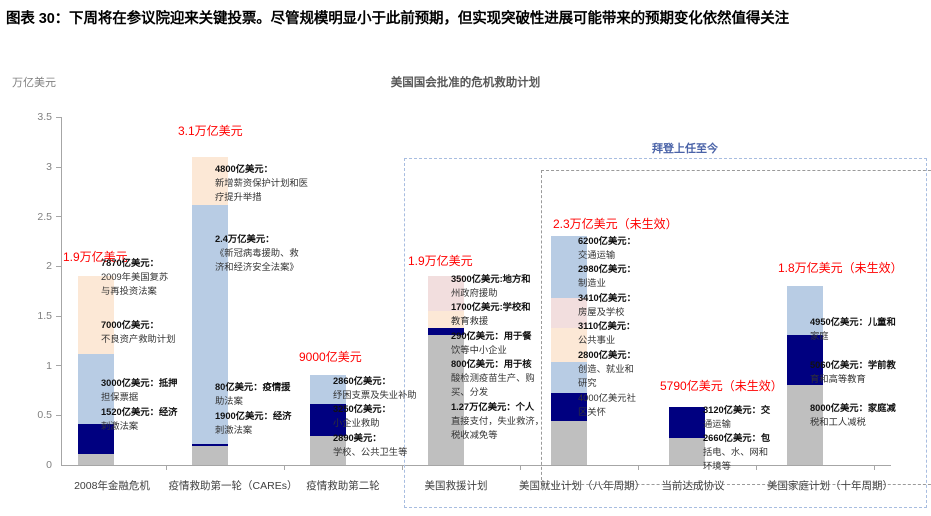 The width and height of the screenshot is (931, 516). What do you see at coordinates (210, 131) in the screenshot?
I see `bar-total-label: 3.1万亿美元` at bounding box center [210, 131].